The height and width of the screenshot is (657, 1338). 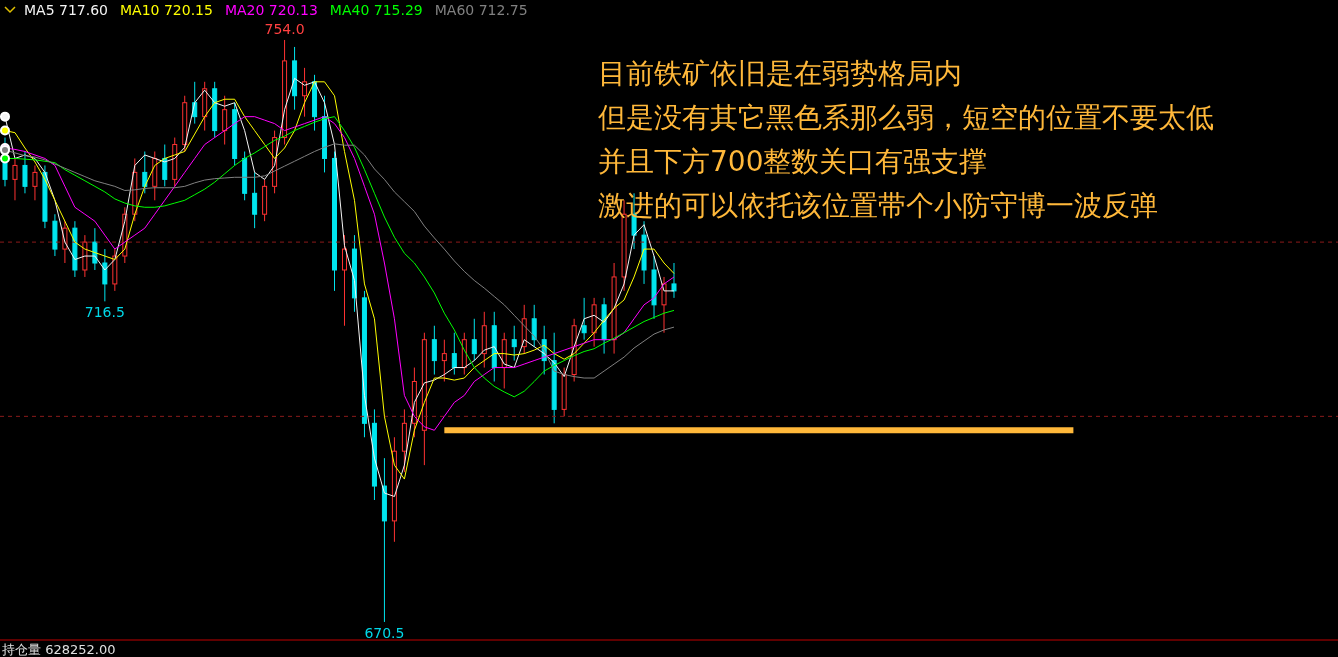 I want to click on annotation: 并且下方700整数关口有强支撑, so click(x=793, y=162).